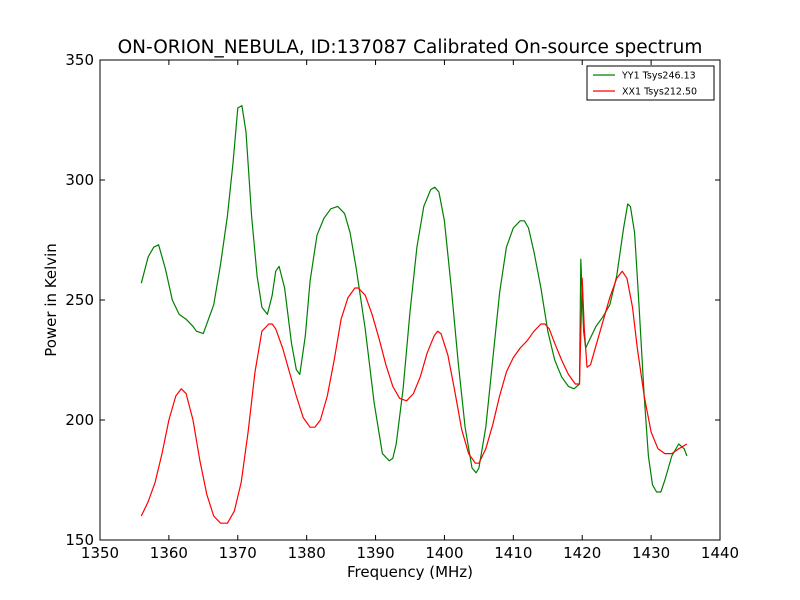 Image resolution: width=800 pixels, height=600 pixels. Describe the element at coordinates (100, 553) in the screenshot. I see `x-tick-label: 1350` at that location.